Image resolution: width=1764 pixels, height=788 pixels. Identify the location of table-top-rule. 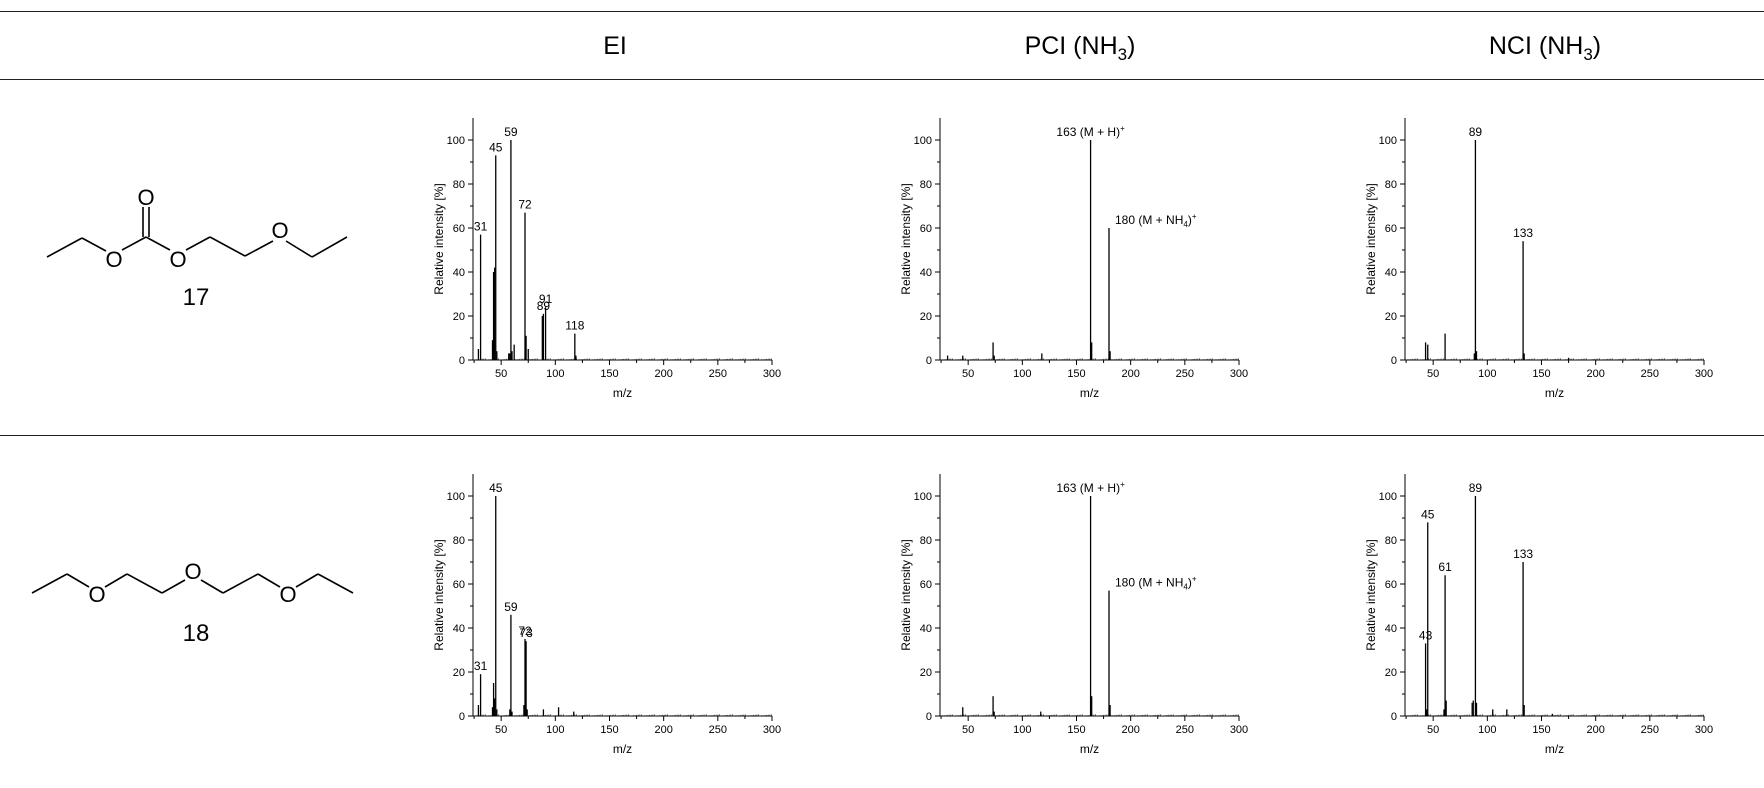
(882, 11).